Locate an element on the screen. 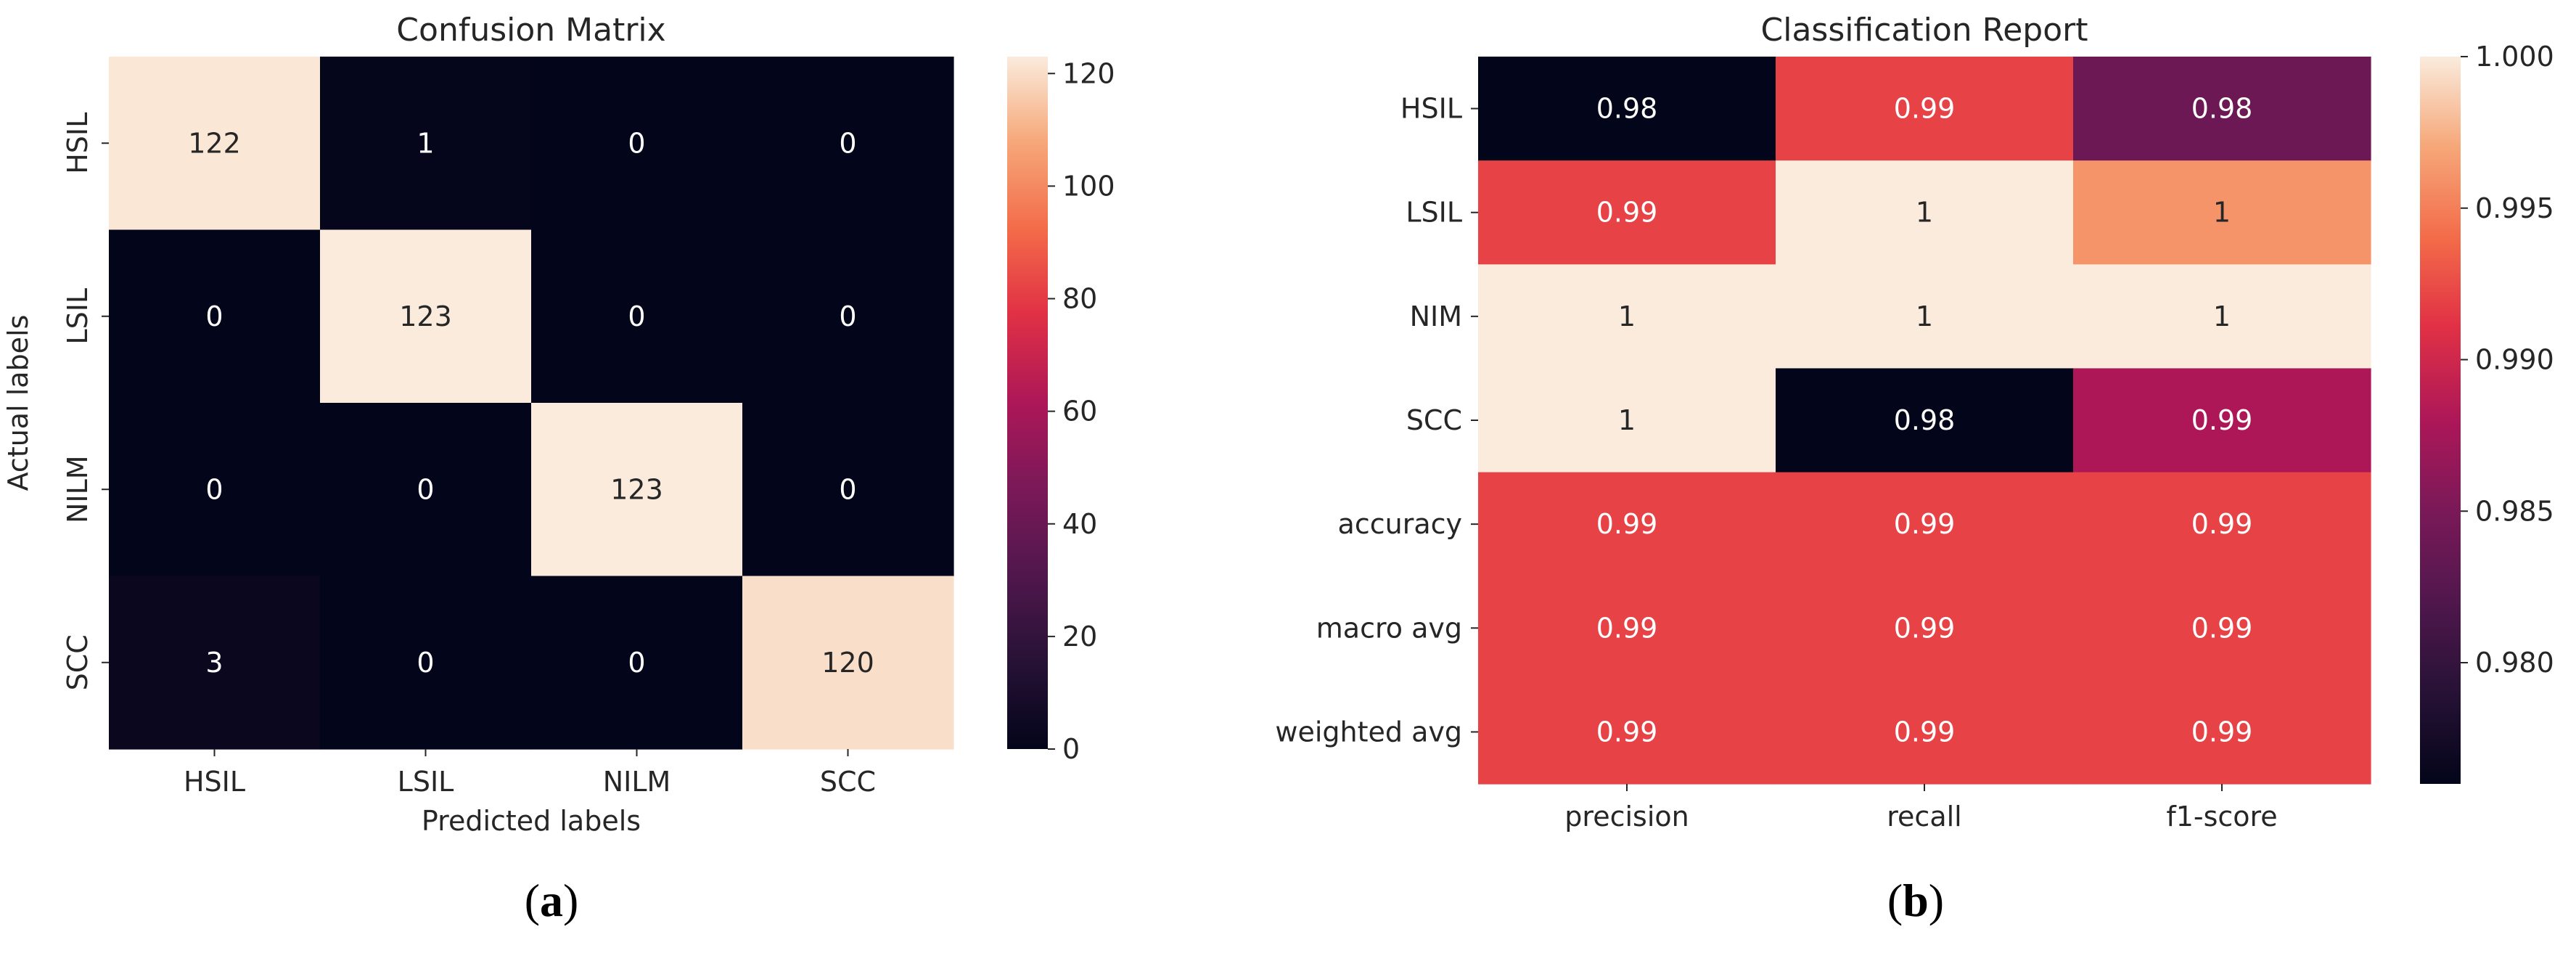  colorbar-tick-label: 0.990 is located at coordinates (2514, 360).